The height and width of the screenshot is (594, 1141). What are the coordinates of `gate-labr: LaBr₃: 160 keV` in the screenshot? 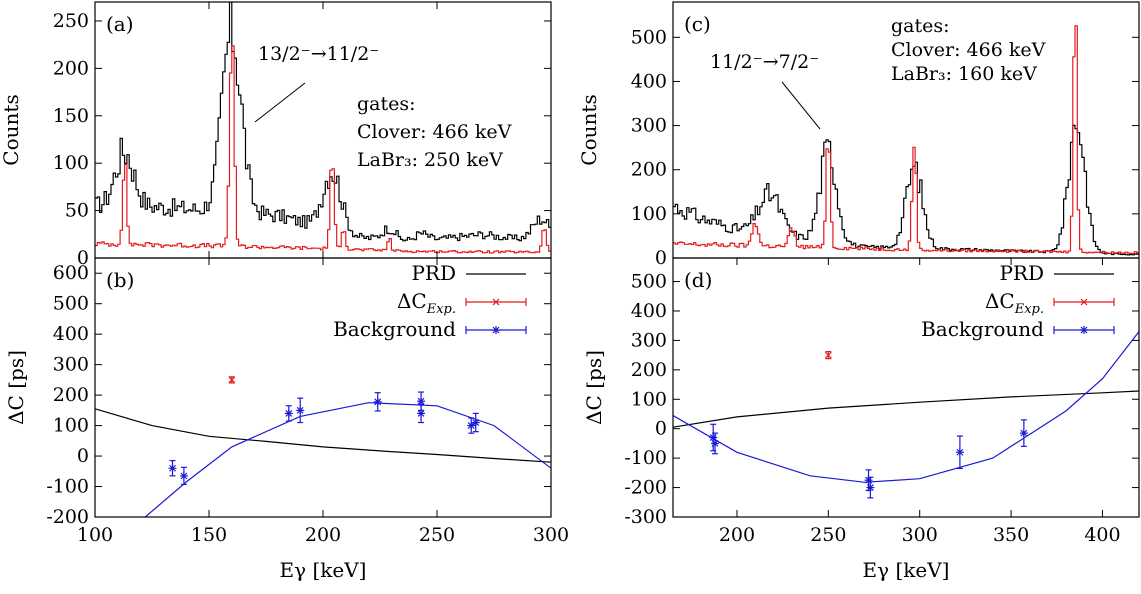 It's located at (964, 74).